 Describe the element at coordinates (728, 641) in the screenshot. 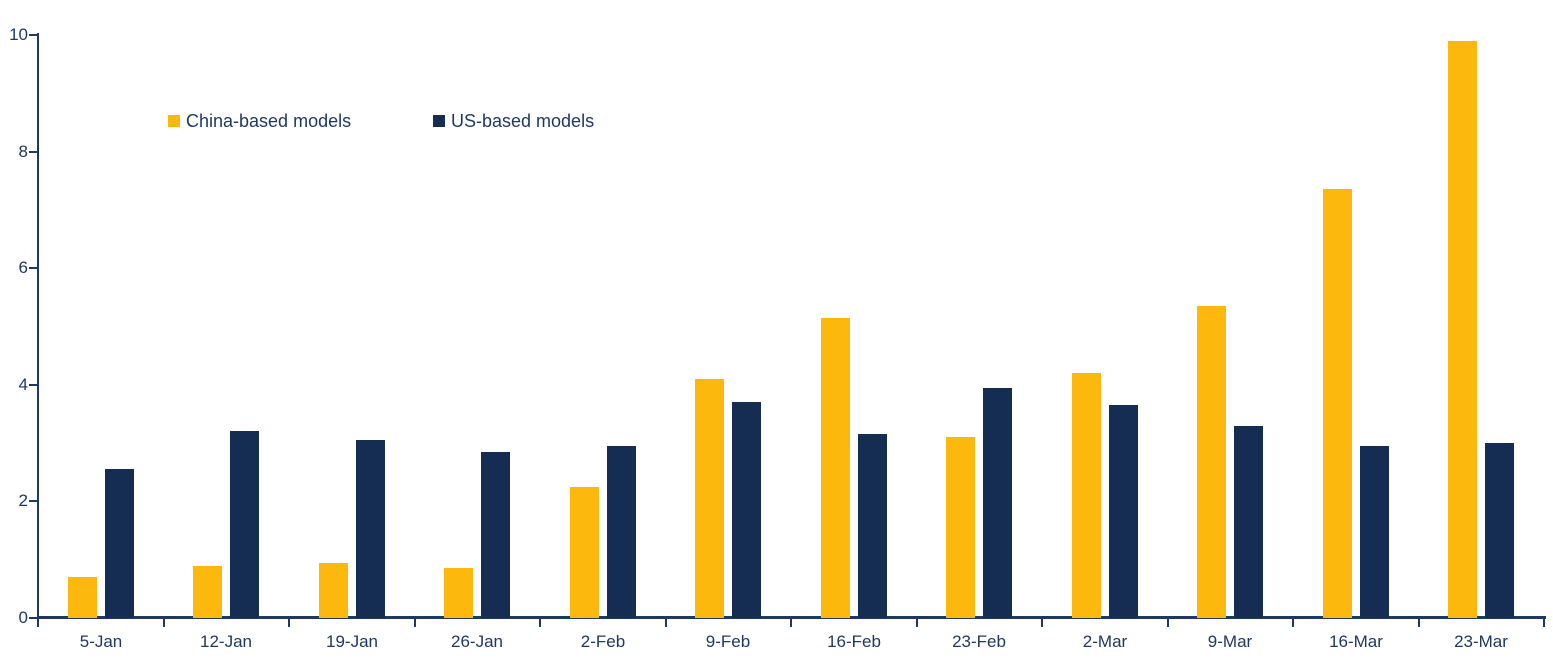

I see `x-tick-label: 9-Feb` at that location.